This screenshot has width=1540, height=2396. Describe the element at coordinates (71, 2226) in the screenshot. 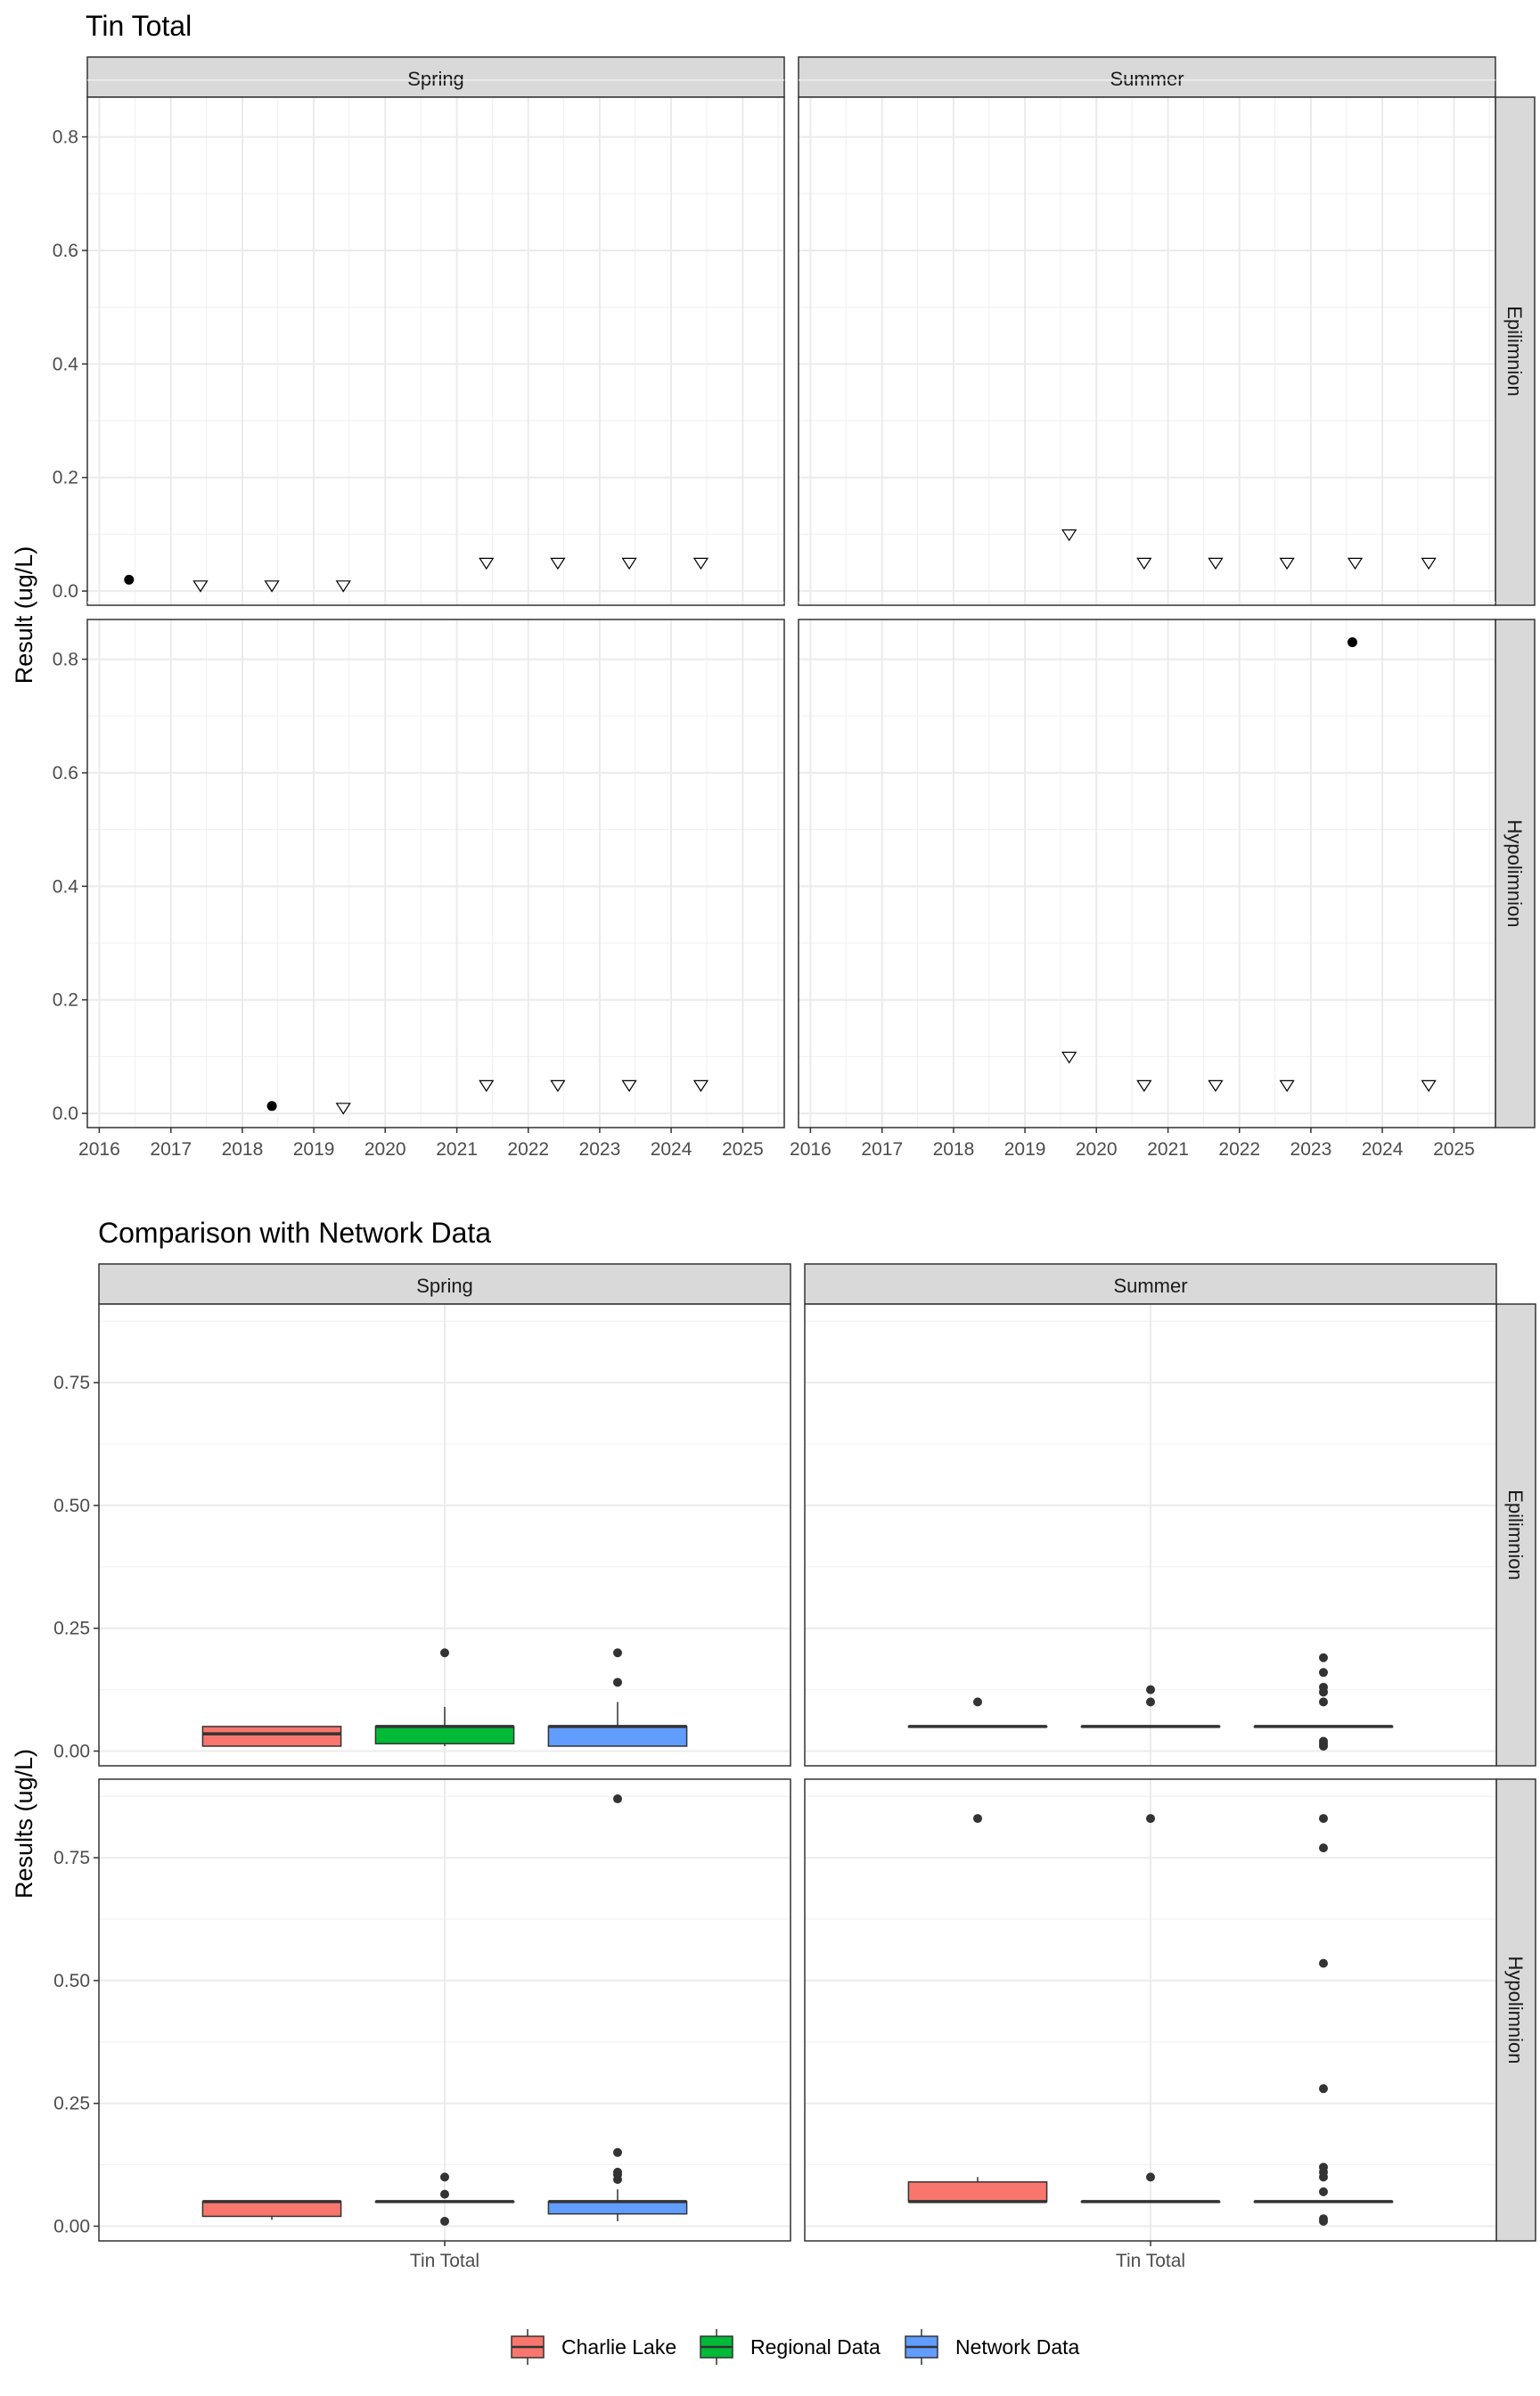

I see `y-tick-label: 0.00` at that location.